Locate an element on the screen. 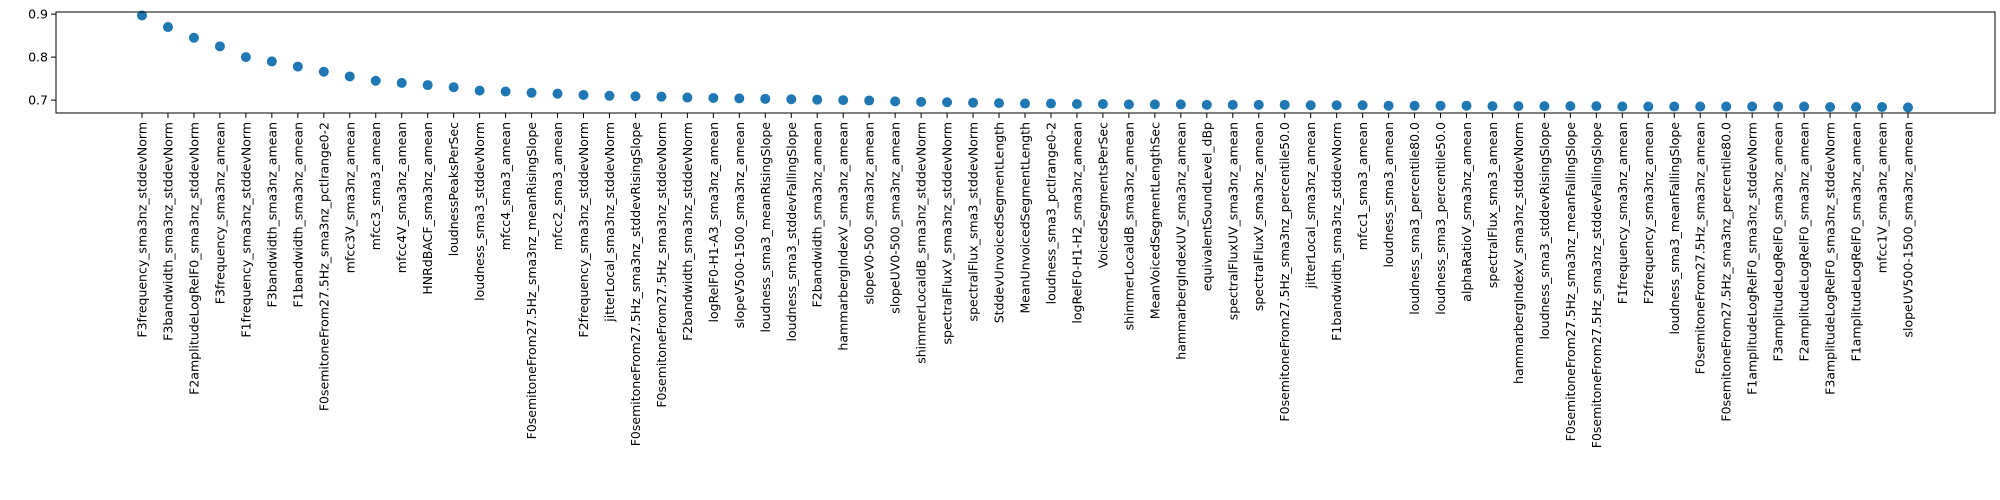 The height and width of the screenshot is (500, 2000). x-tick-label: shimmerLocaldB_sma3nz_stddevNorm is located at coordinates (921, 243).